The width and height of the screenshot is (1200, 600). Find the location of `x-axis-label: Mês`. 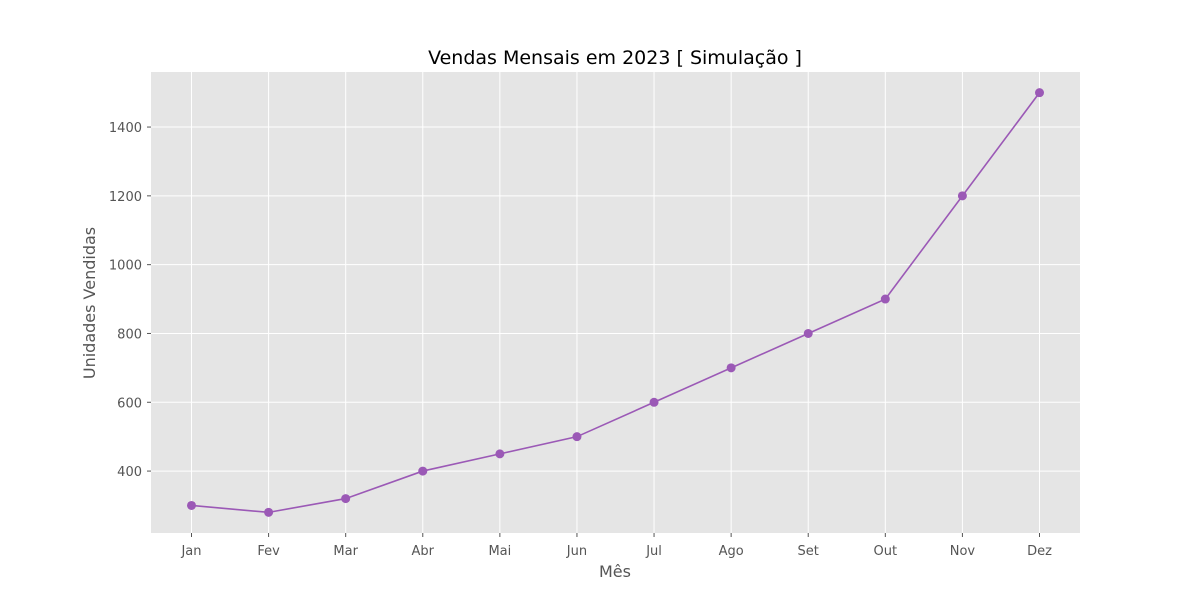

x-axis-label: Mês is located at coordinates (615, 571).